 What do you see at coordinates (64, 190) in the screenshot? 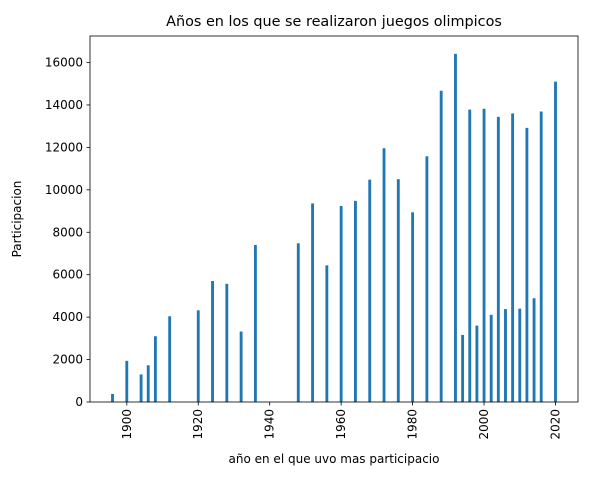
I see `y-tick-label: 10000` at bounding box center [64, 190].